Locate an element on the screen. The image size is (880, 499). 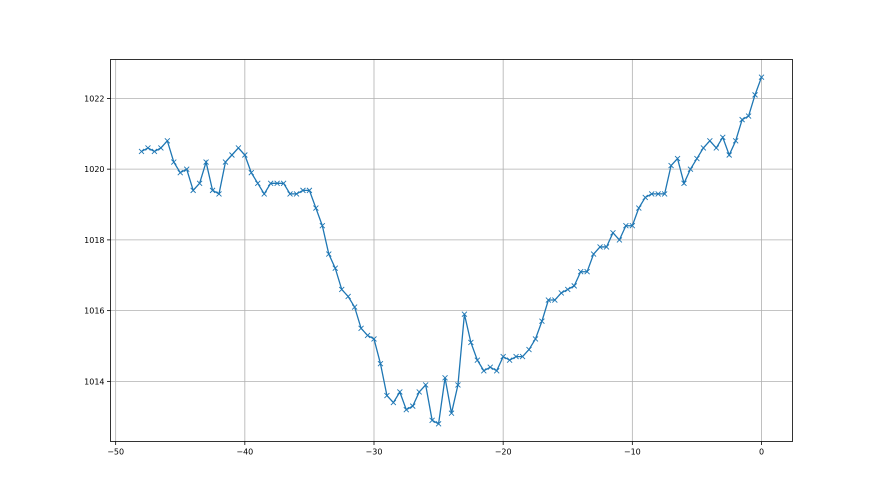
y-tick-label: 1016 is located at coordinates (94, 311).